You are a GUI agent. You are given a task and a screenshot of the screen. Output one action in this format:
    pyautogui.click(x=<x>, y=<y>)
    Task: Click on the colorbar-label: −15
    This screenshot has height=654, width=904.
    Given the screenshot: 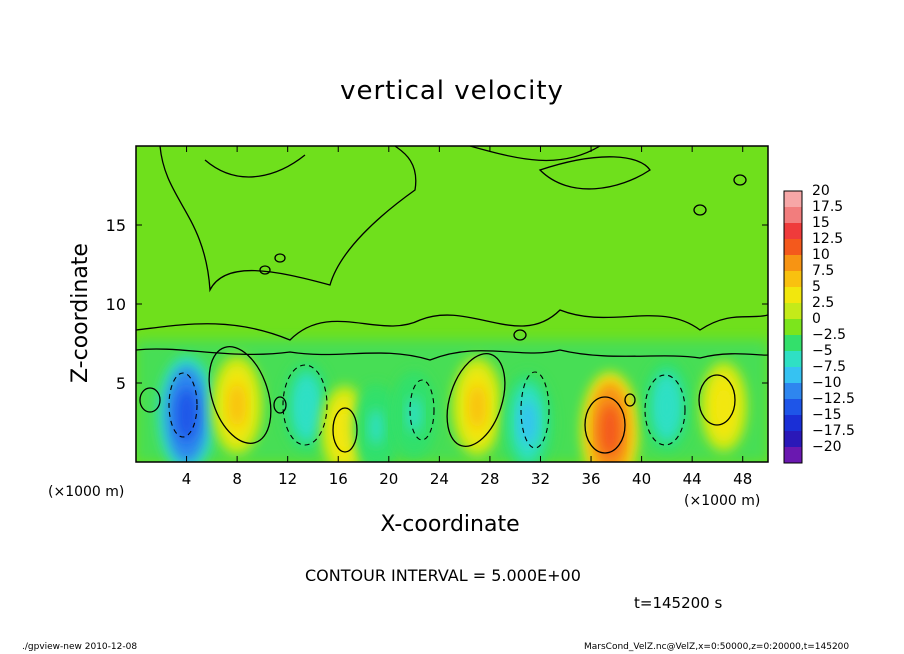 What is the action you would take?
    pyautogui.click(x=827, y=415)
    